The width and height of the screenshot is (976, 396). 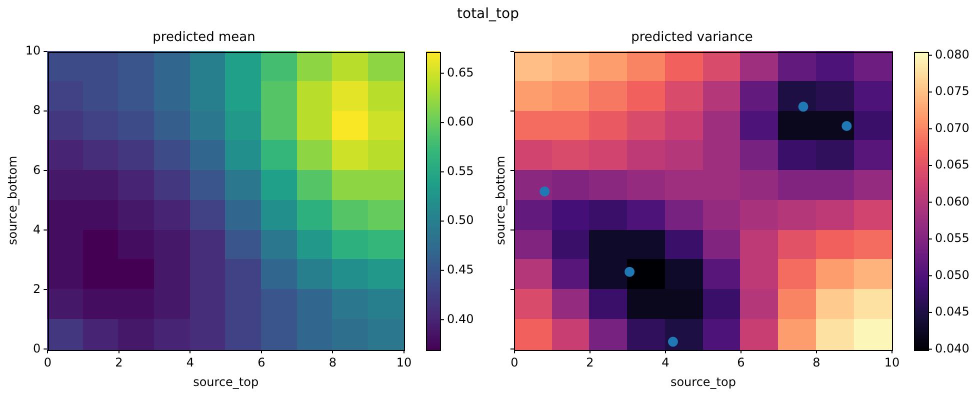 What do you see at coordinates (37, 289) in the screenshot?
I see `y-tick-label: 2` at bounding box center [37, 289].